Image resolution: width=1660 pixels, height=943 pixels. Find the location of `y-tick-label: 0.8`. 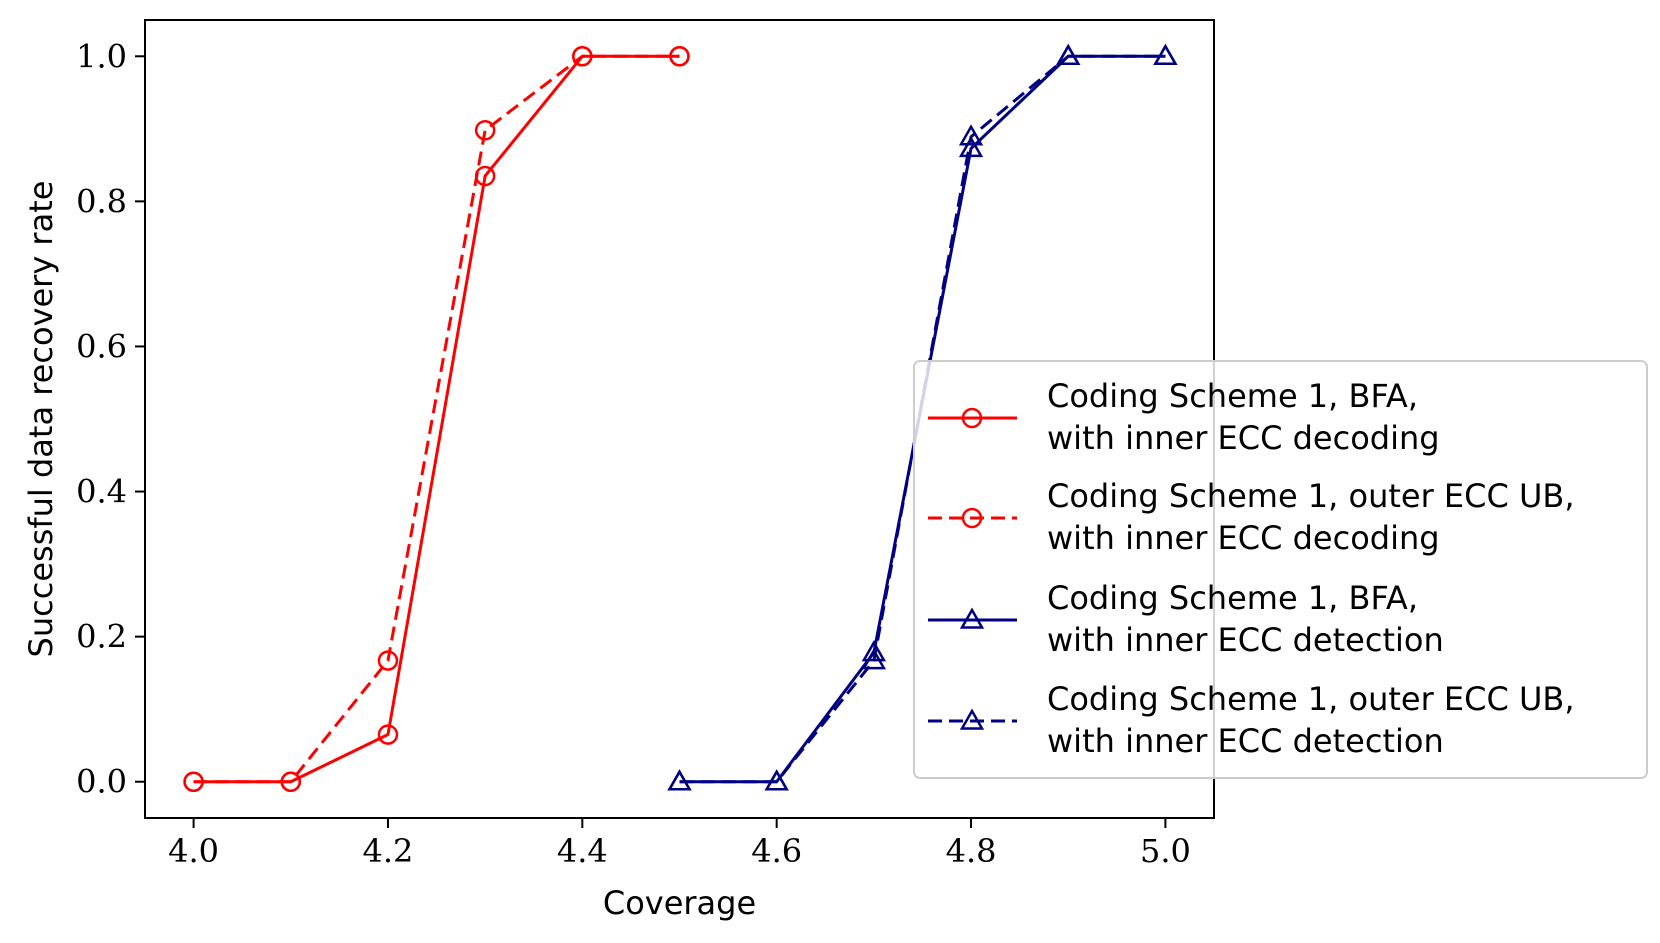

y-tick-label: 0.8 is located at coordinates (101, 201).